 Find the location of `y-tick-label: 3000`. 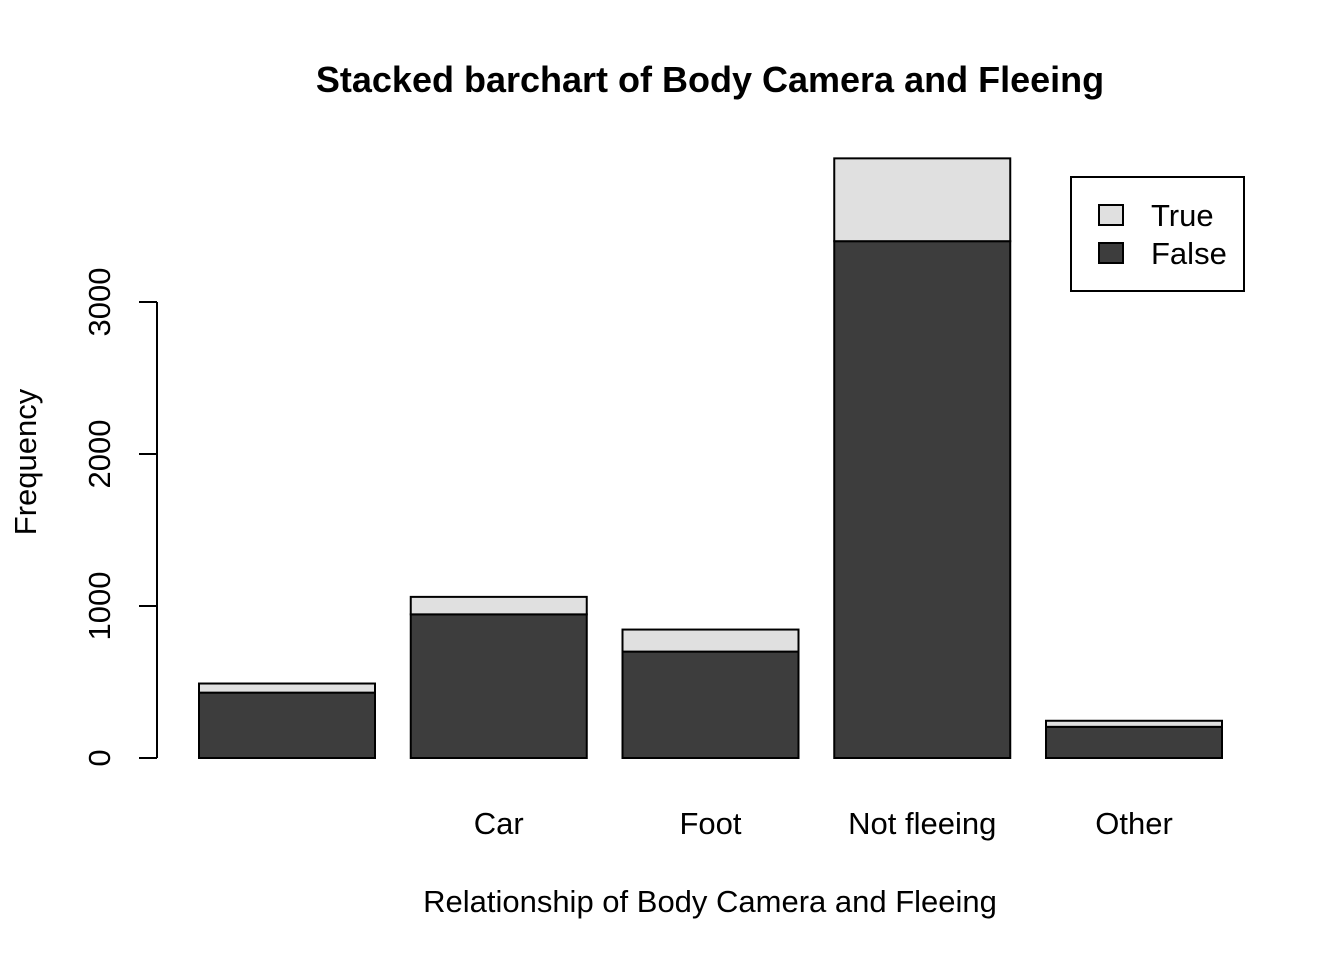

y-tick-label: 3000 is located at coordinates (99, 302).